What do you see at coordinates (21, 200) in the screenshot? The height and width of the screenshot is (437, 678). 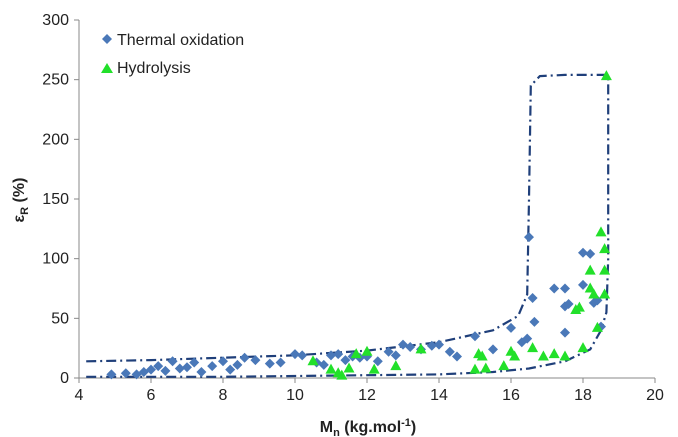 I see `svg-text: εR (%)` at bounding box center [21, 200].